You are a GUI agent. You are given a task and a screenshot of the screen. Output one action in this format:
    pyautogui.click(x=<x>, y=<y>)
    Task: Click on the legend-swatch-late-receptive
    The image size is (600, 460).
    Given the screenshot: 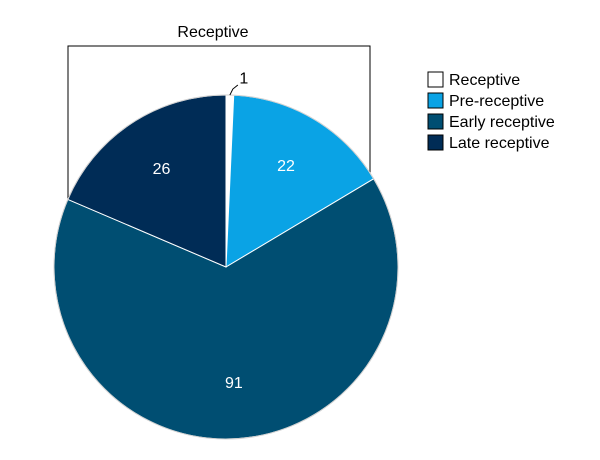 What is the action you would take?
    pyautogui.click(x=435, y=142)
    